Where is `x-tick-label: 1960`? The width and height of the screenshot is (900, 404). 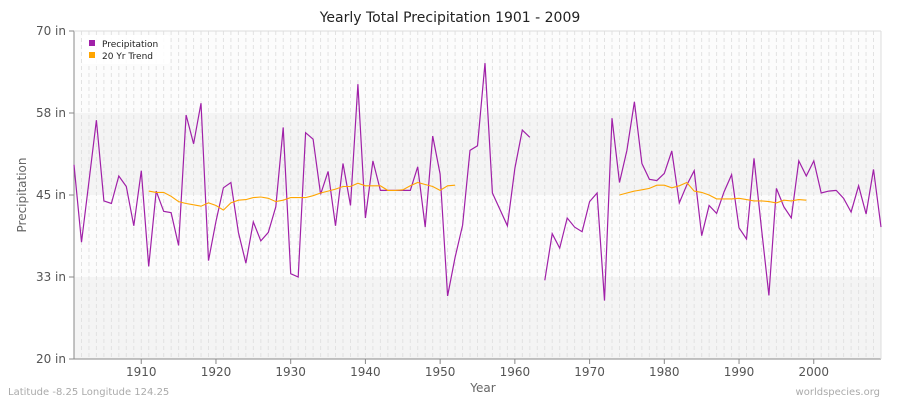
x-tick-label: 1960 is located at coordinates (515, 372).